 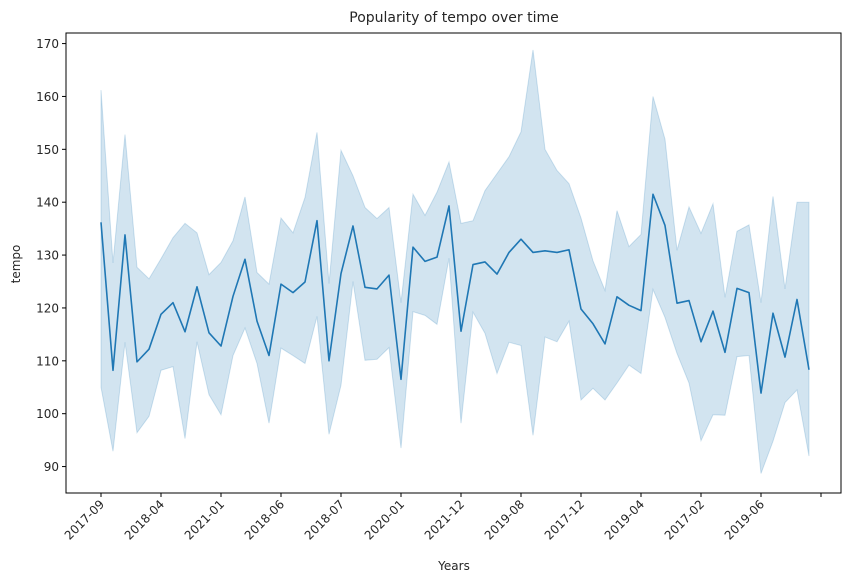 I want to click on y-tick-label: 130, so click(x=47, y=256).